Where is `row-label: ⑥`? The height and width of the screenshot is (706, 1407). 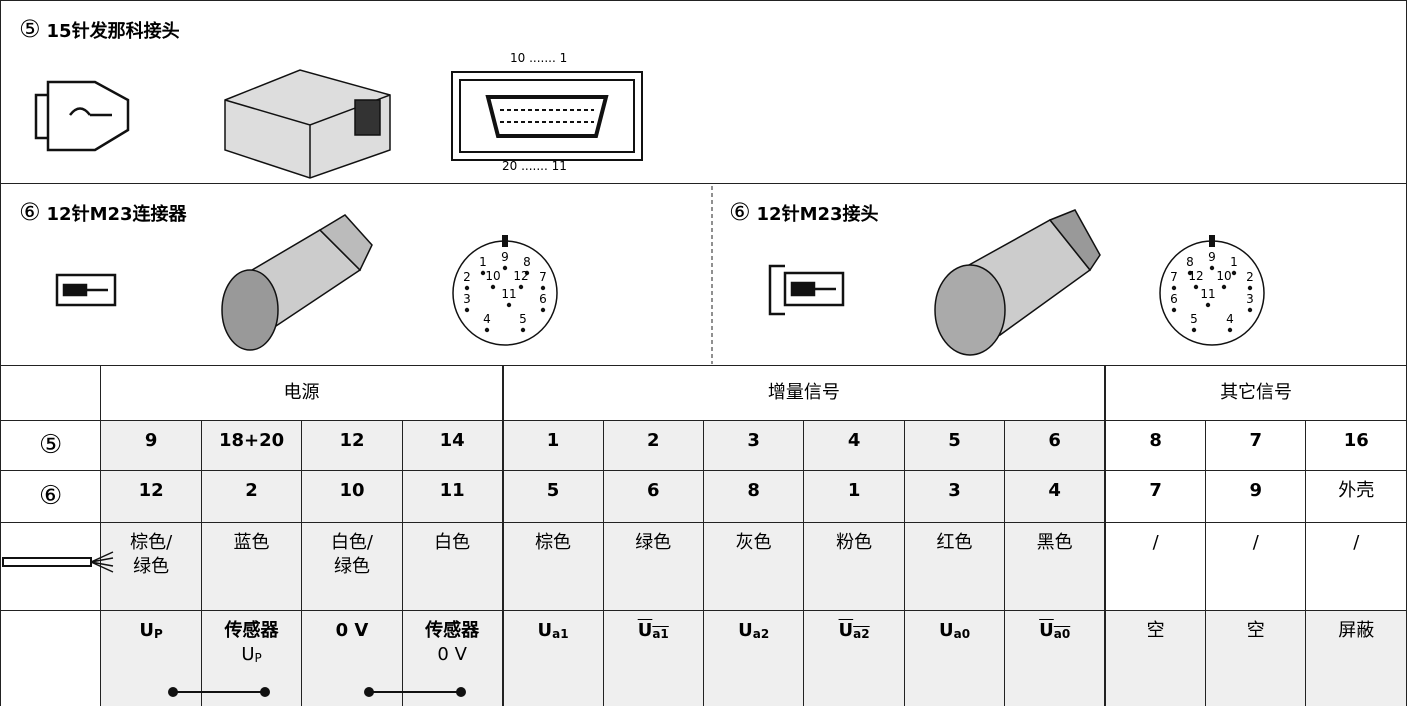
row-label: ⑥ is located at coordinates (51, 496).